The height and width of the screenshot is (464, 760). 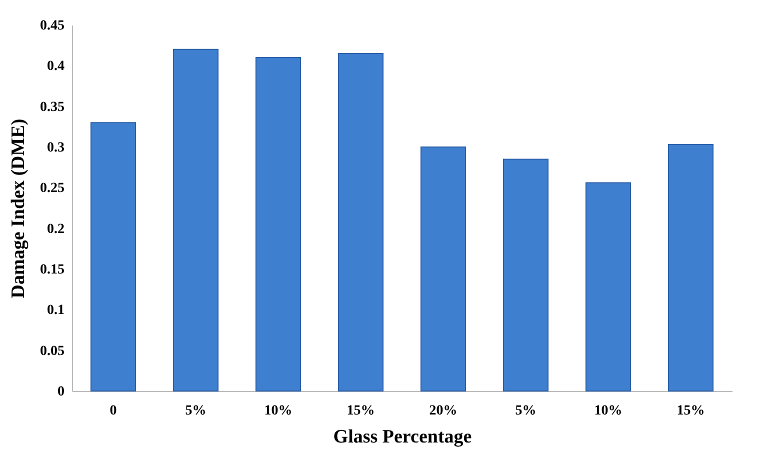 I want to click on y-tick-label: 0.4, so click(x=55, y=66).